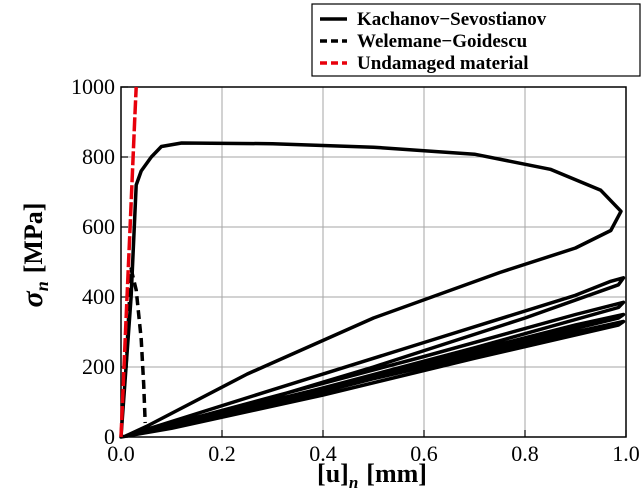 Image resolution: width=644 pixels, height=494 pixels. I want to click on legend-box, so click(476, 40).